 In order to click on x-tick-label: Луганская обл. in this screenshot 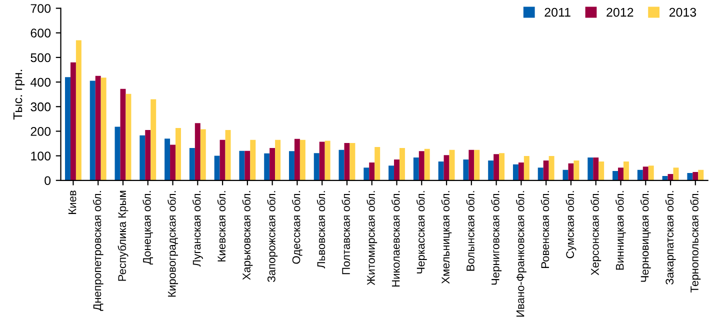, I will do `click(197, 229)`.